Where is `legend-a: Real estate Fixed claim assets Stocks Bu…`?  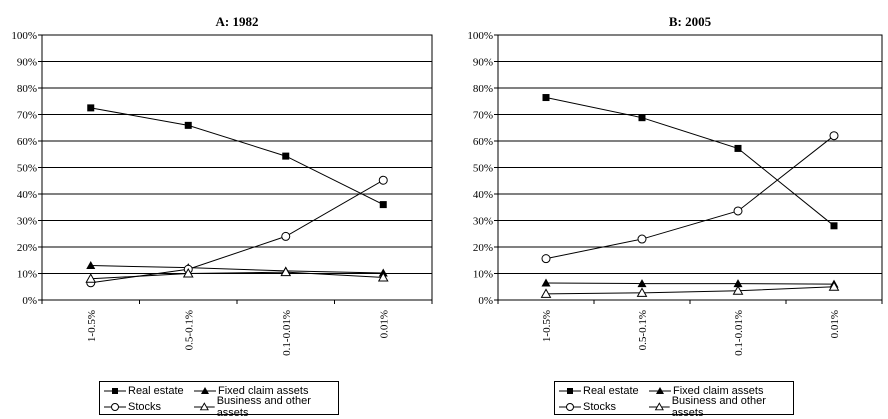 legend-a: Real estate Fixed claim assets Stocks Bu… is located at coordinates (219, 400).